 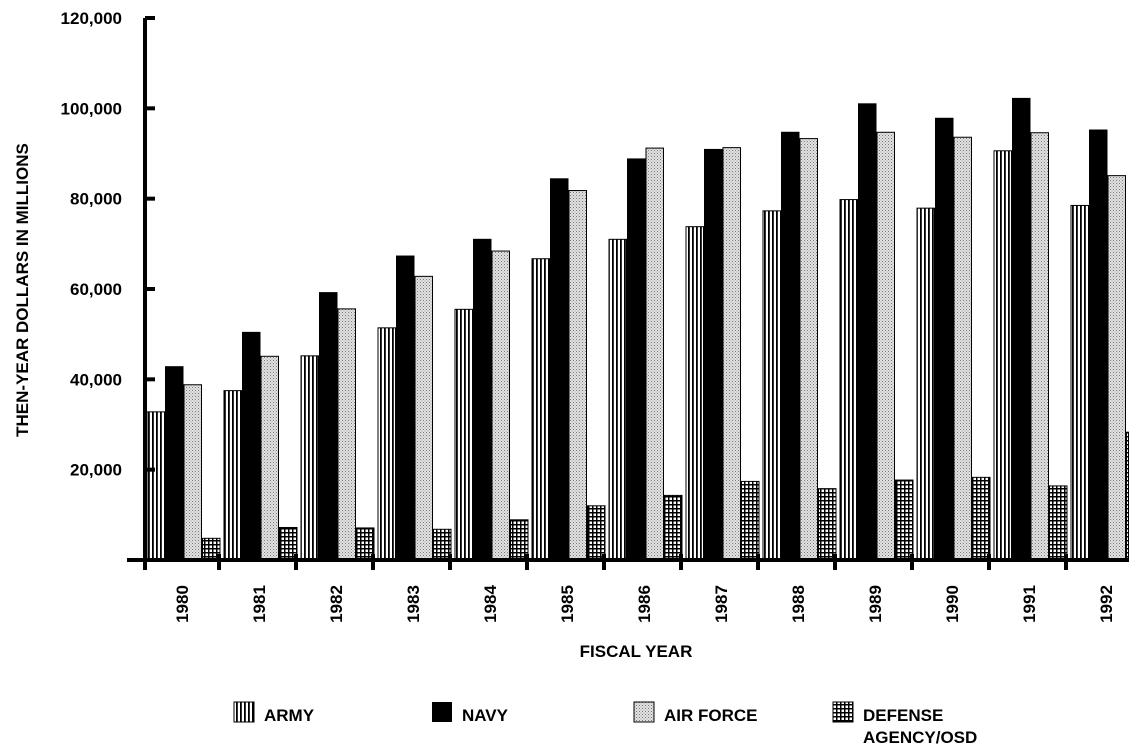 What do you see at coordinates (885, 346) in the screenshot?
I see `bar-air-force-1989` at bounding box center [885, 346].